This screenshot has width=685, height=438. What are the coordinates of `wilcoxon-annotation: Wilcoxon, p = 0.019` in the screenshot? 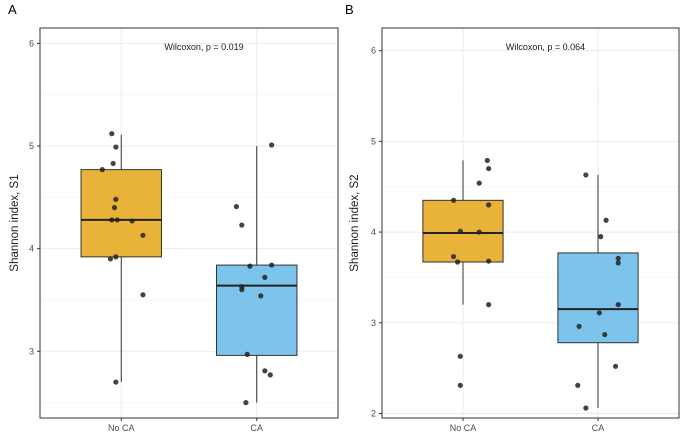 It's located at (203, 47).